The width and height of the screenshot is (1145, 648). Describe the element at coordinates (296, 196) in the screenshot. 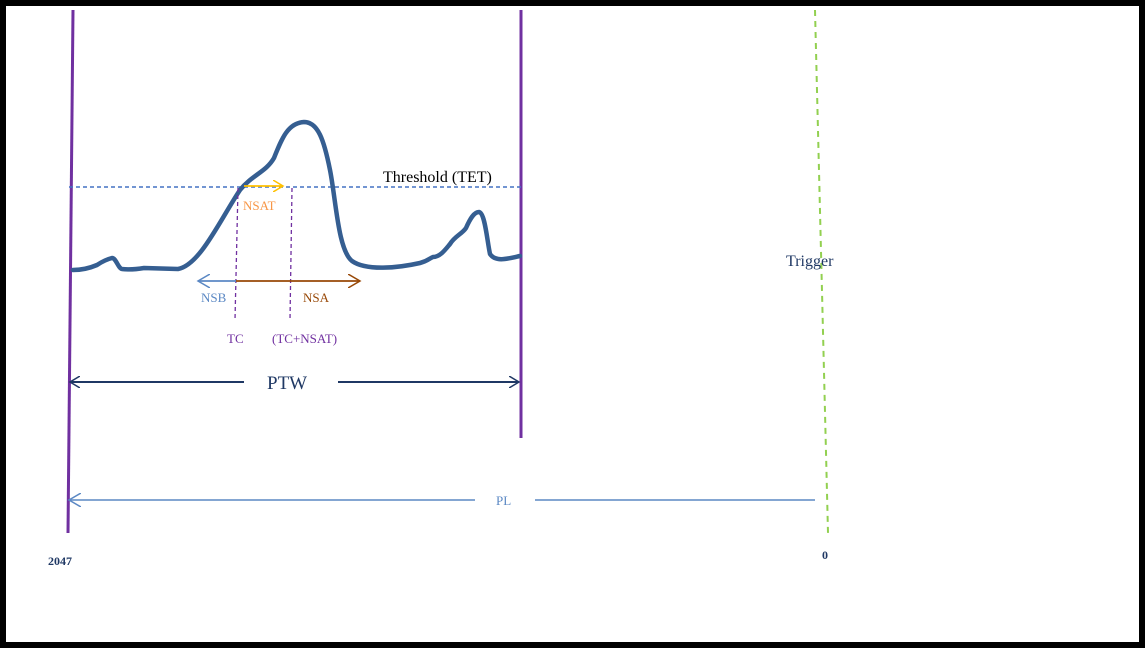

I see `signal-waveform` at that location.